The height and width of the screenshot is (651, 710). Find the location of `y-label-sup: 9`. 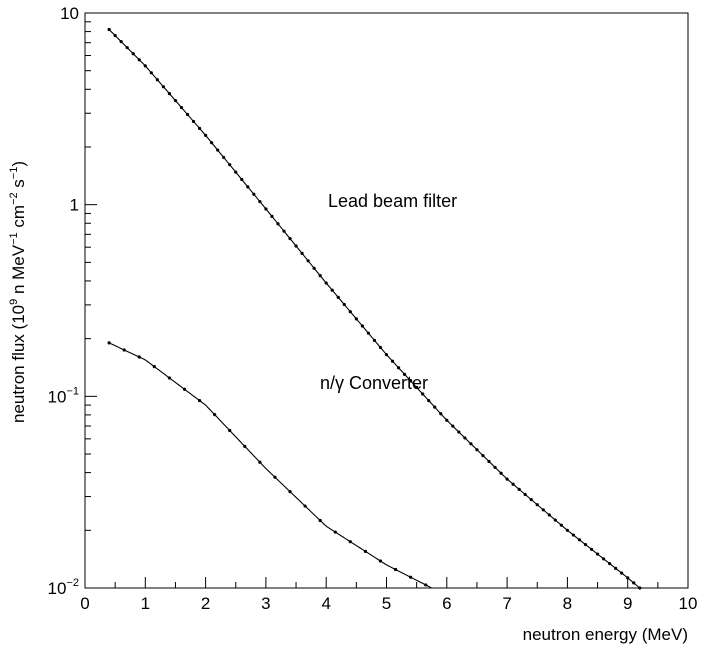

y-label-sup: 9 is located at coordinates (14, 302).